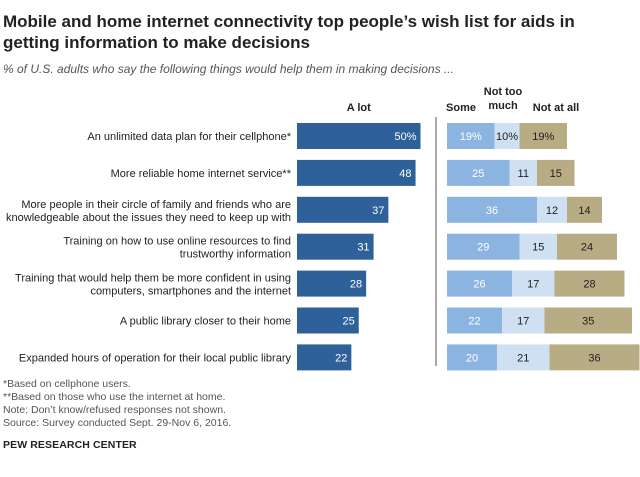 The width and height of the screenshot is (640, 477). What do you see at coordinates (556, 108) in the screenshot?
I see `header-not-at-all: Not at all` at bounding box center [556, 108].